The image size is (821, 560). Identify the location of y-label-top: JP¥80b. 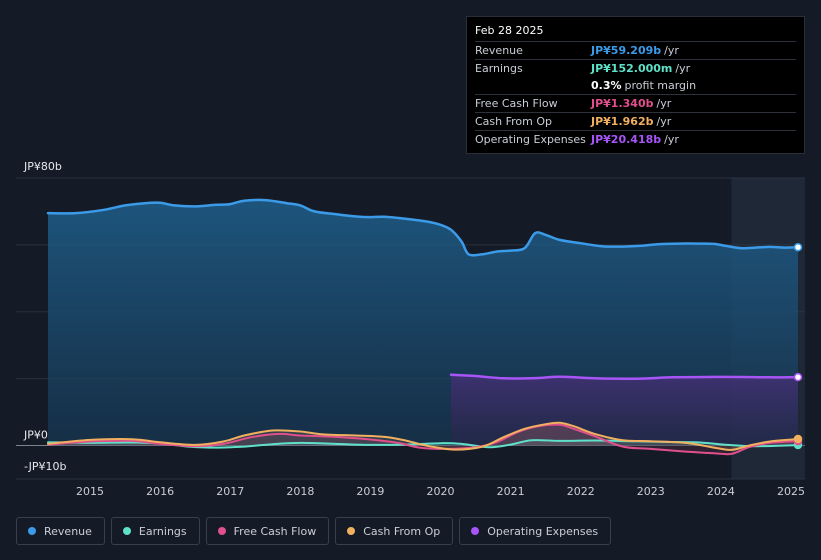
(42, 166).